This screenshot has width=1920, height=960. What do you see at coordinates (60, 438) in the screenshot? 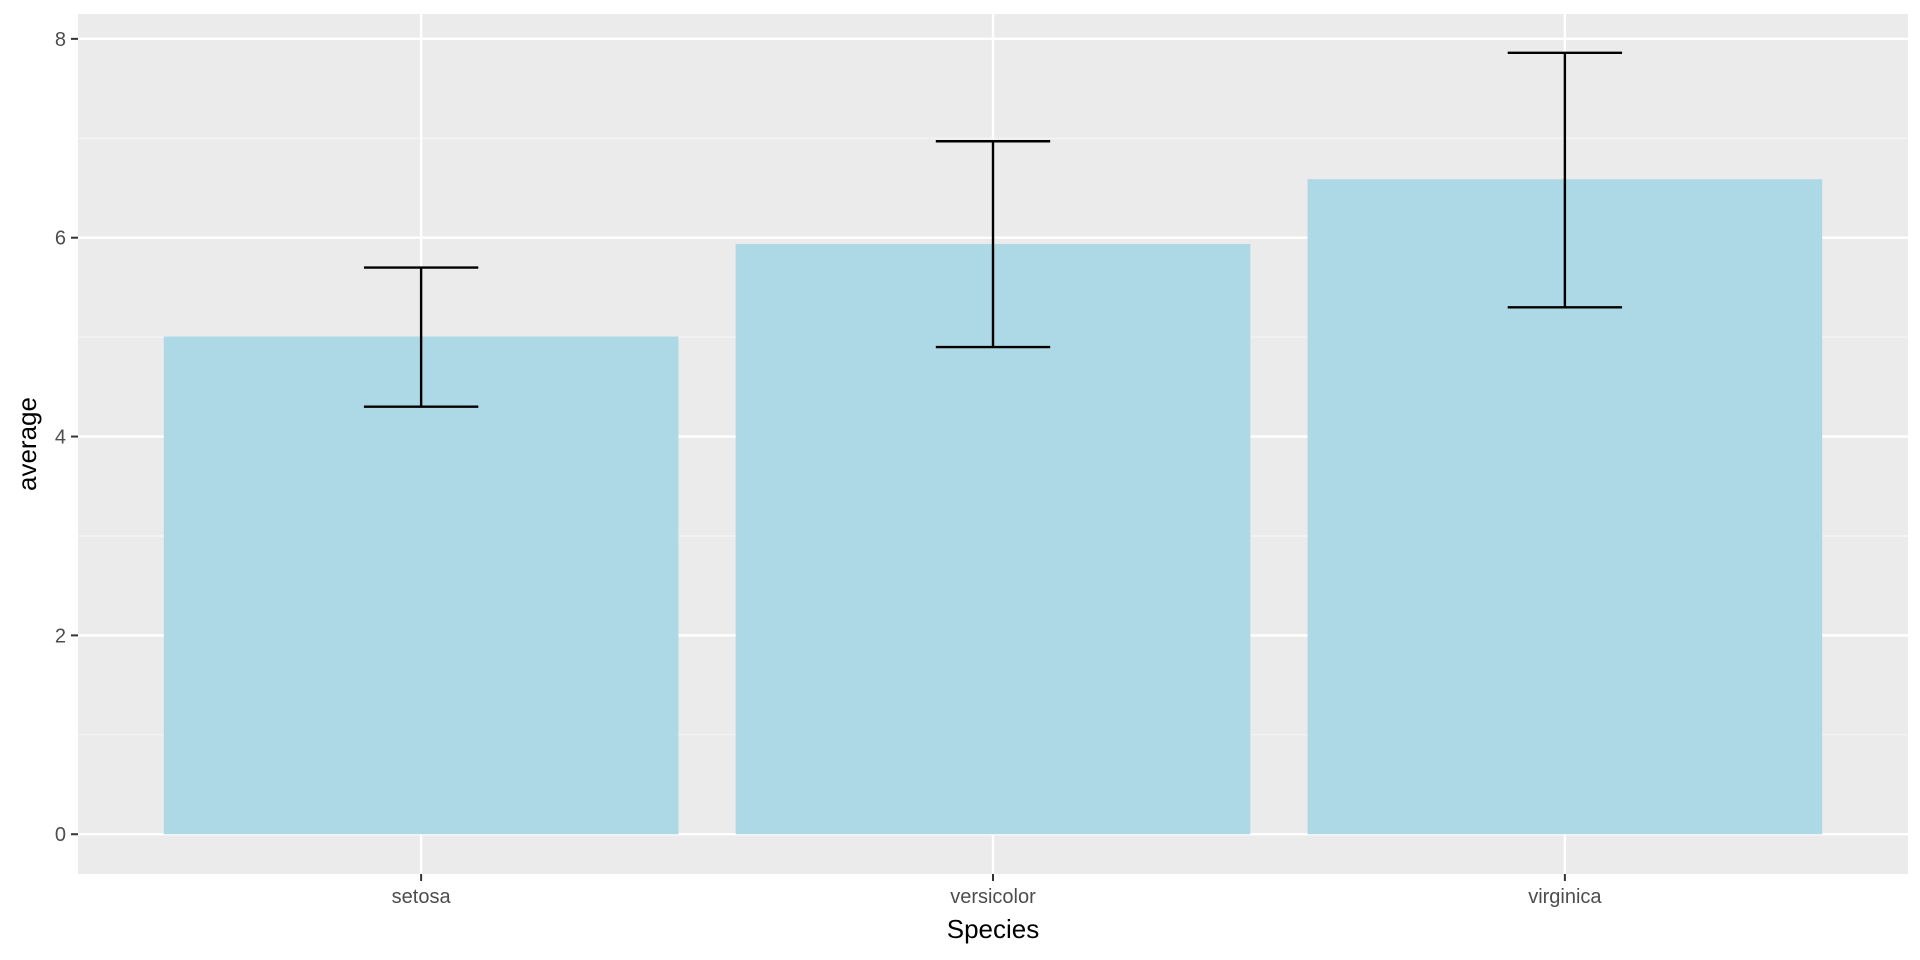
I see `y-tick-label: 4` at bounding box center [60, 438].